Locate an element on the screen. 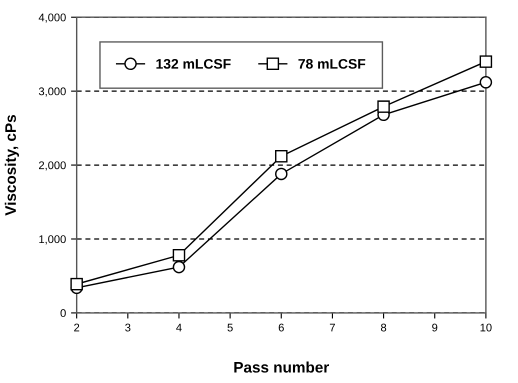  legend-label: 132 mLCSF is located at coordinates (193, 63).